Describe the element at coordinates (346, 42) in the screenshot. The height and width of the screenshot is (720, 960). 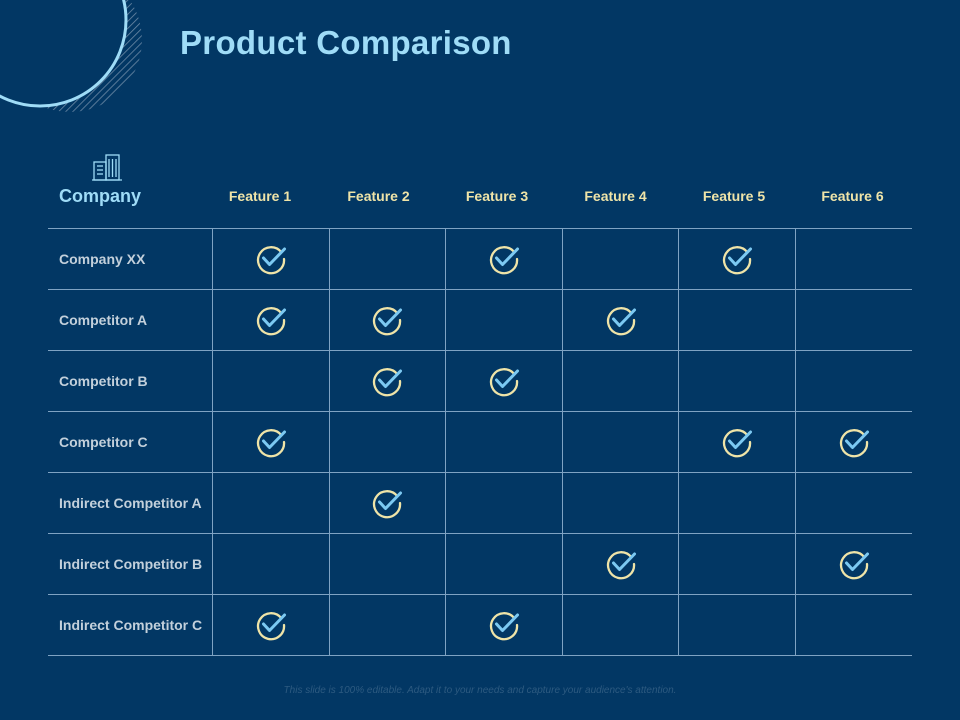
I see `slide-title: Product Comparison` at that location.